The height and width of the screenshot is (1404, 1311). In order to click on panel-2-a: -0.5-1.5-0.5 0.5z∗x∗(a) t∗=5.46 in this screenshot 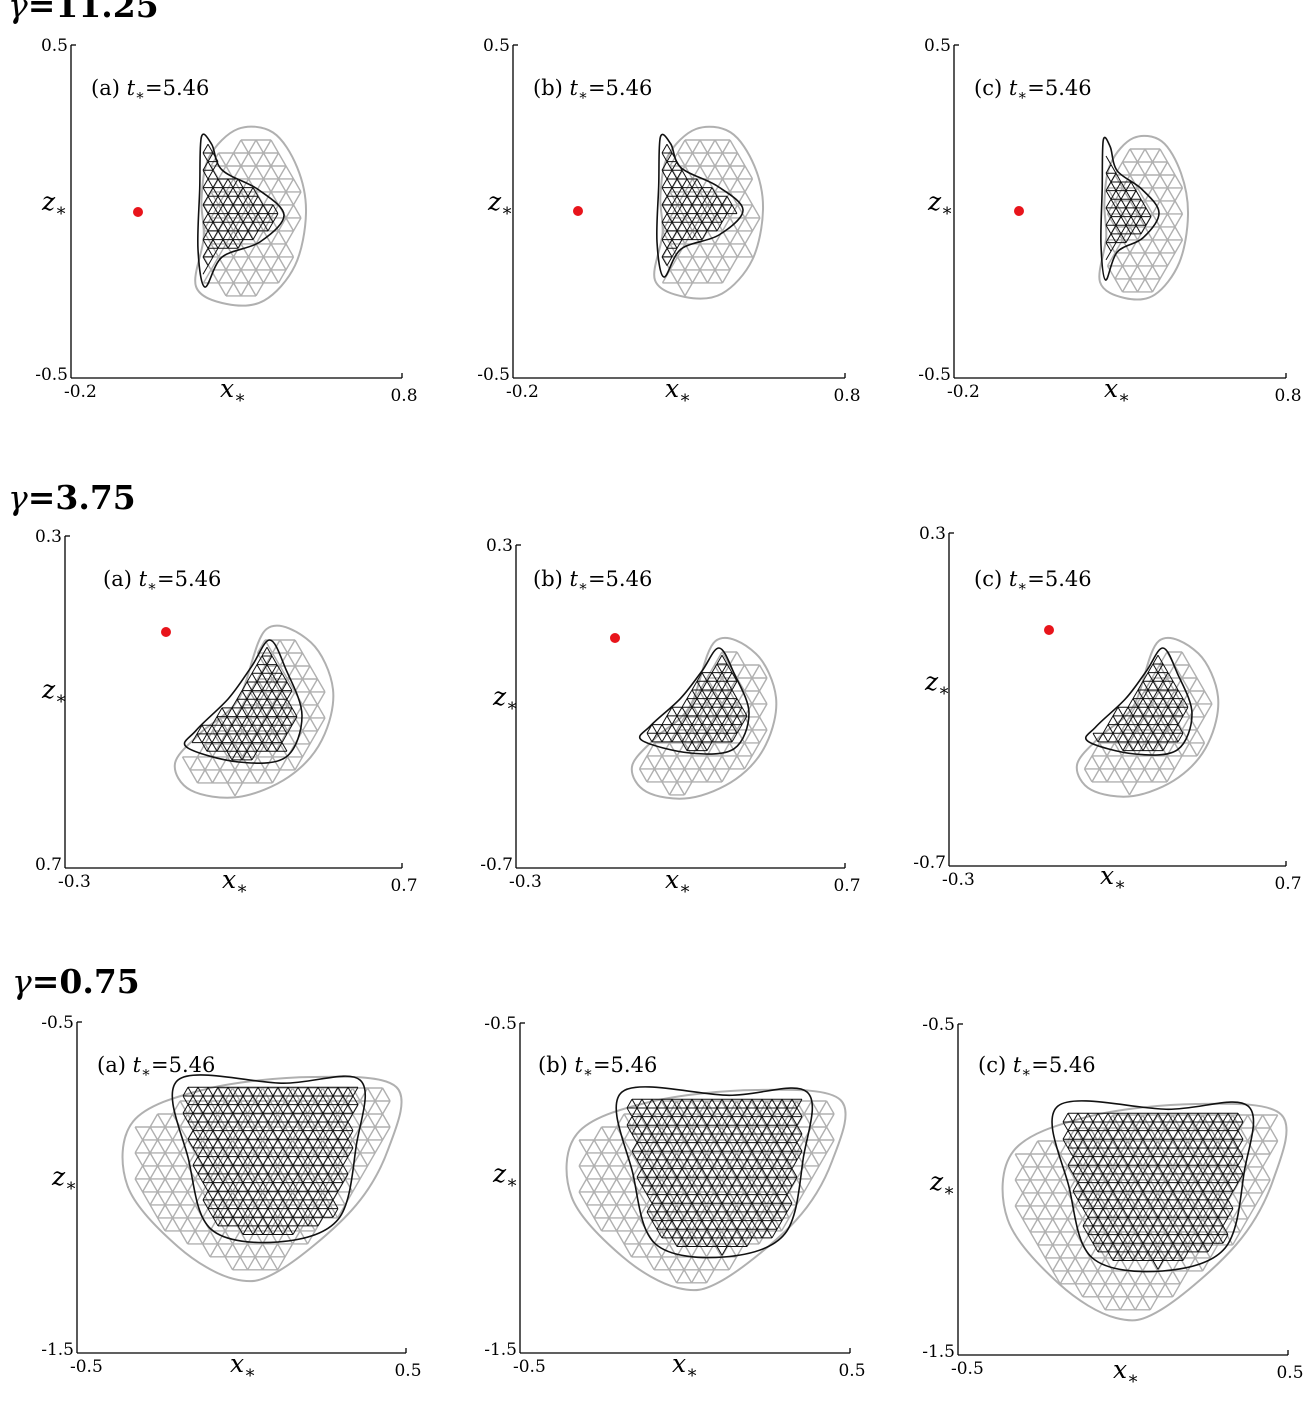, I will do `click(231, 1198)`.